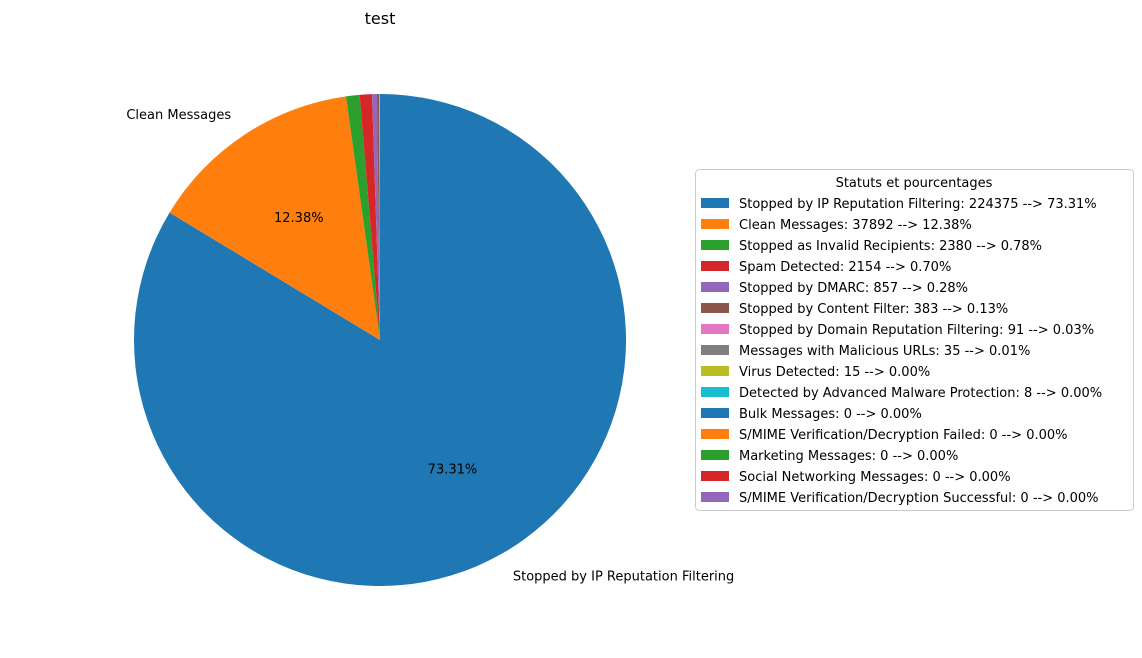 Image resolution: width=1142 pixels, height=658 pixels. I want to click on legend-label-stopped-by-content-filter: Stopped by Content Filter: 383 --> 0.13%, so click(873, 309).